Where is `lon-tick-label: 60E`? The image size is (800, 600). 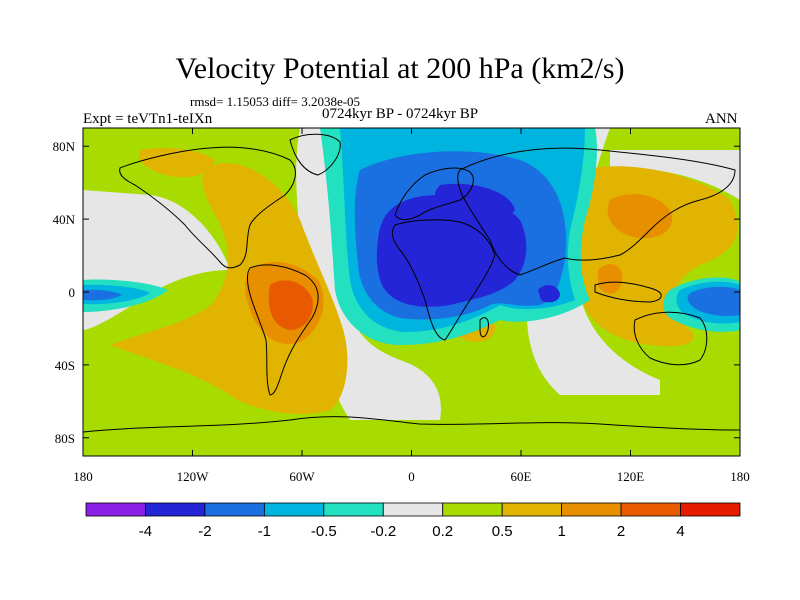
lon-tick-label: 60E is located at coordinates (521, 476).